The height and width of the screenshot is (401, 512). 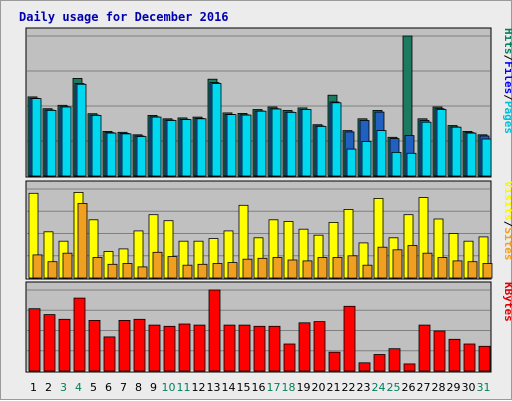 What do you see at coordinates (319, 387) in the screenshot?
I see `day-label-20: 20` at bounding box center [319, 387].